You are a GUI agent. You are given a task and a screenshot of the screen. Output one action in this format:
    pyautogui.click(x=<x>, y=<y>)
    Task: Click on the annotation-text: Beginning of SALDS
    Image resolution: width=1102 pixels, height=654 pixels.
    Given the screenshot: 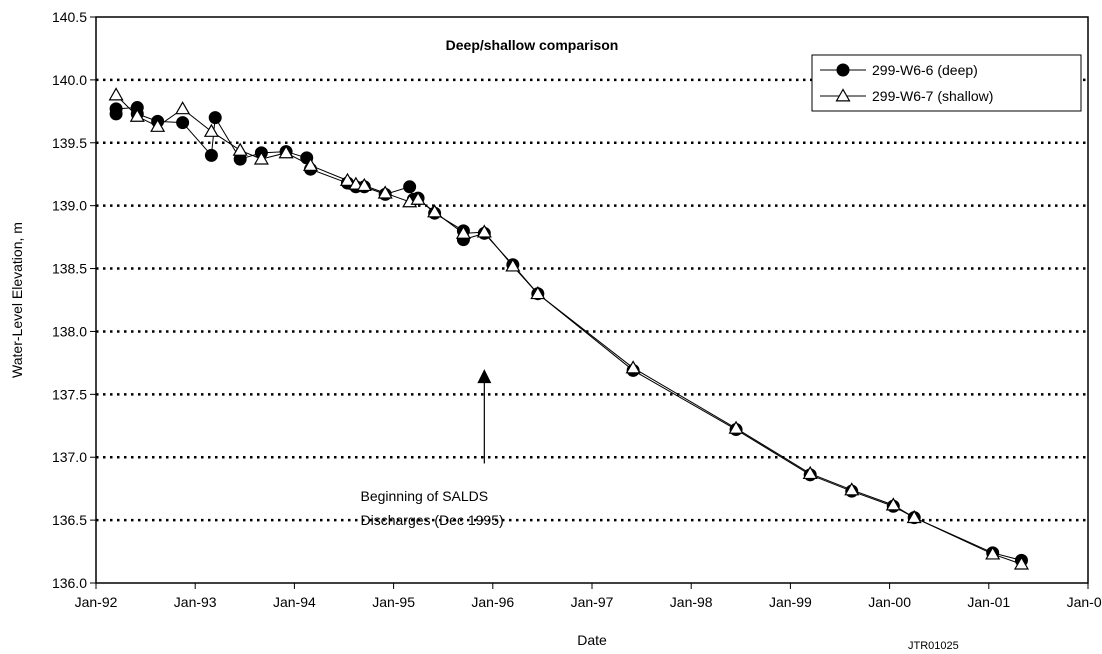 What is the action you would take?
    pyautogui.click(x=424, y=496)
    